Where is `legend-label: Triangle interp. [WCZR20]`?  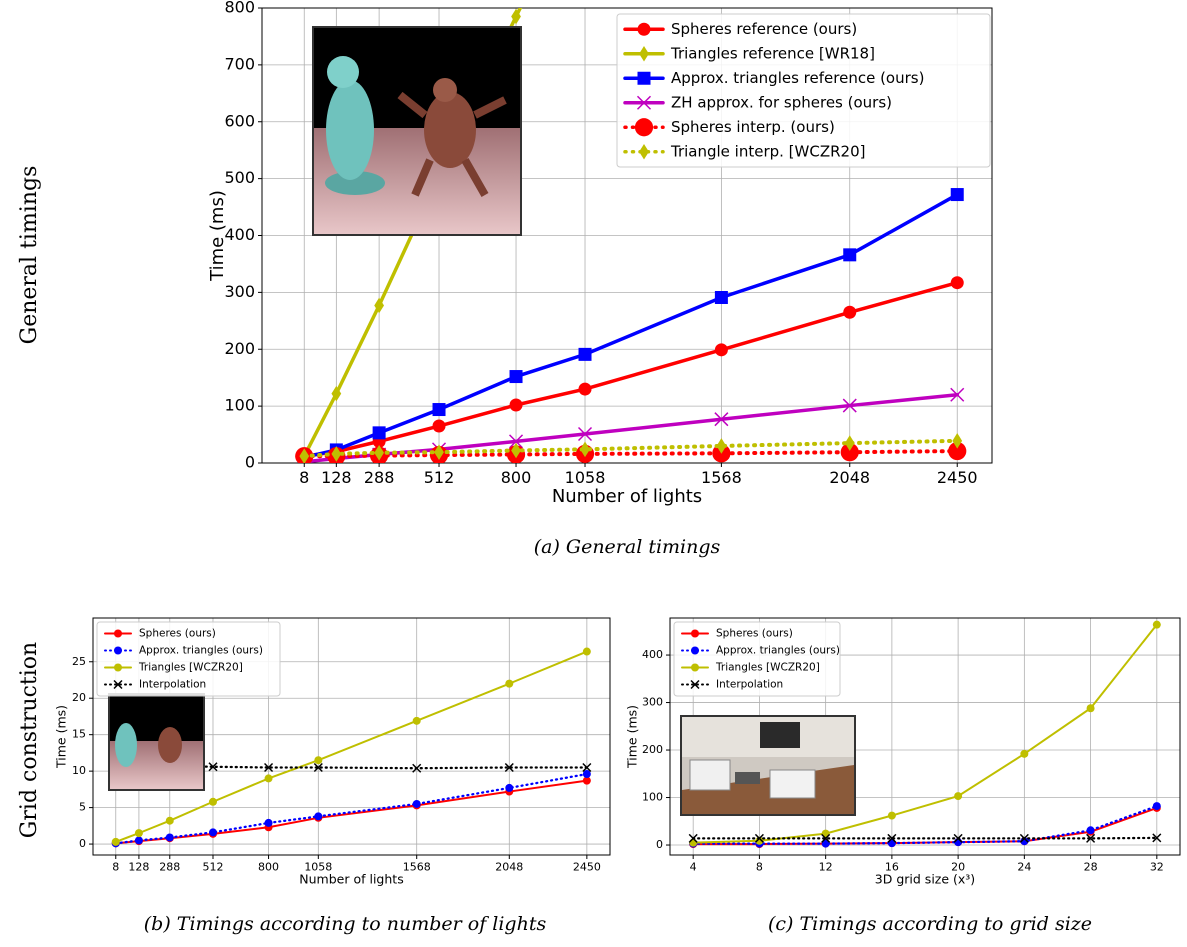 legend-label: Triangle interp. [WCZR20] is located at coordinates (767, 151).